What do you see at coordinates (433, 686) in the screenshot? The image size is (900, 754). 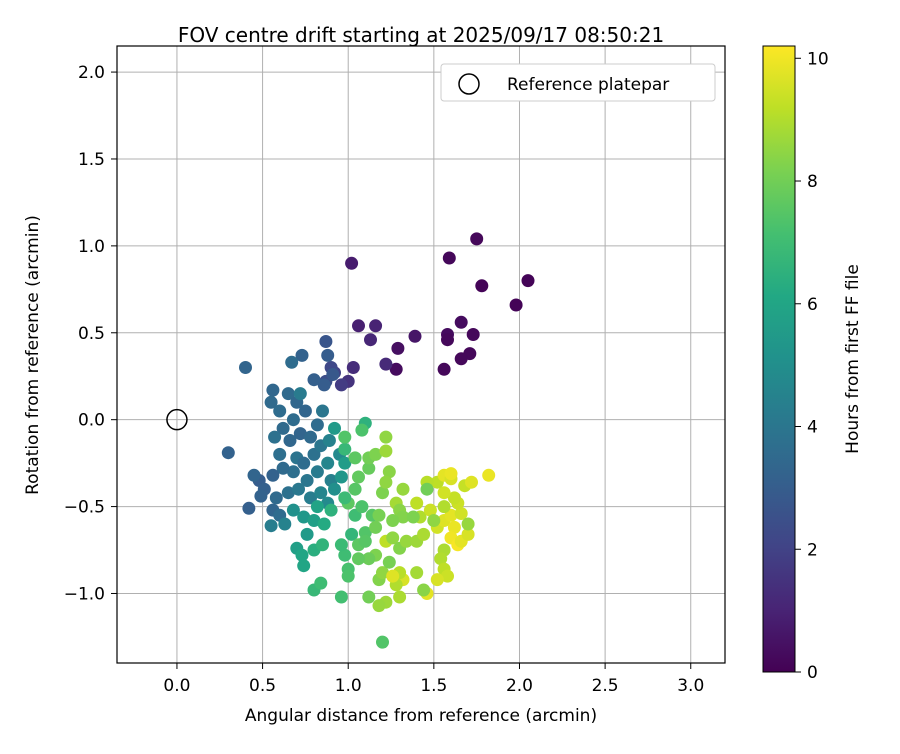 I see `x-tick-label: 1.5` at bounding box center [433, 686].